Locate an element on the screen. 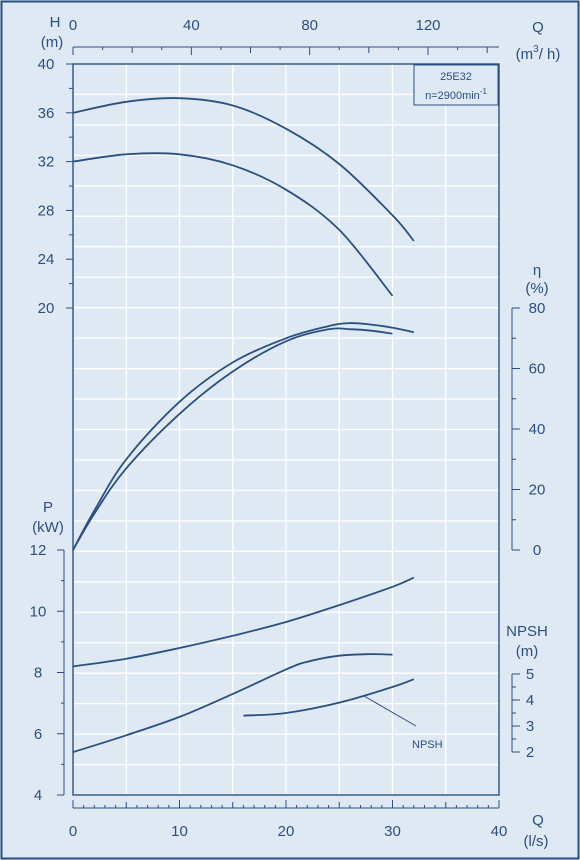 The image size is (580, 860). head-tick-label: 32 is located at coordinates (46, 162).